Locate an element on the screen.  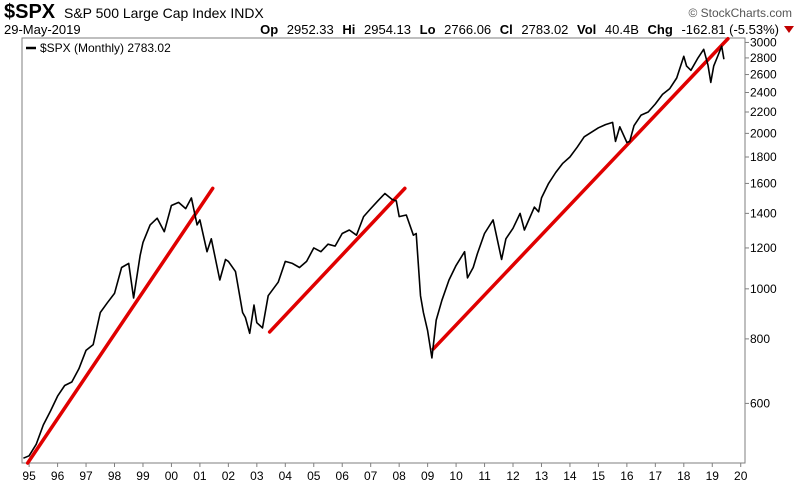
x-tick-label: 11 is located at coordinates (484, 476).